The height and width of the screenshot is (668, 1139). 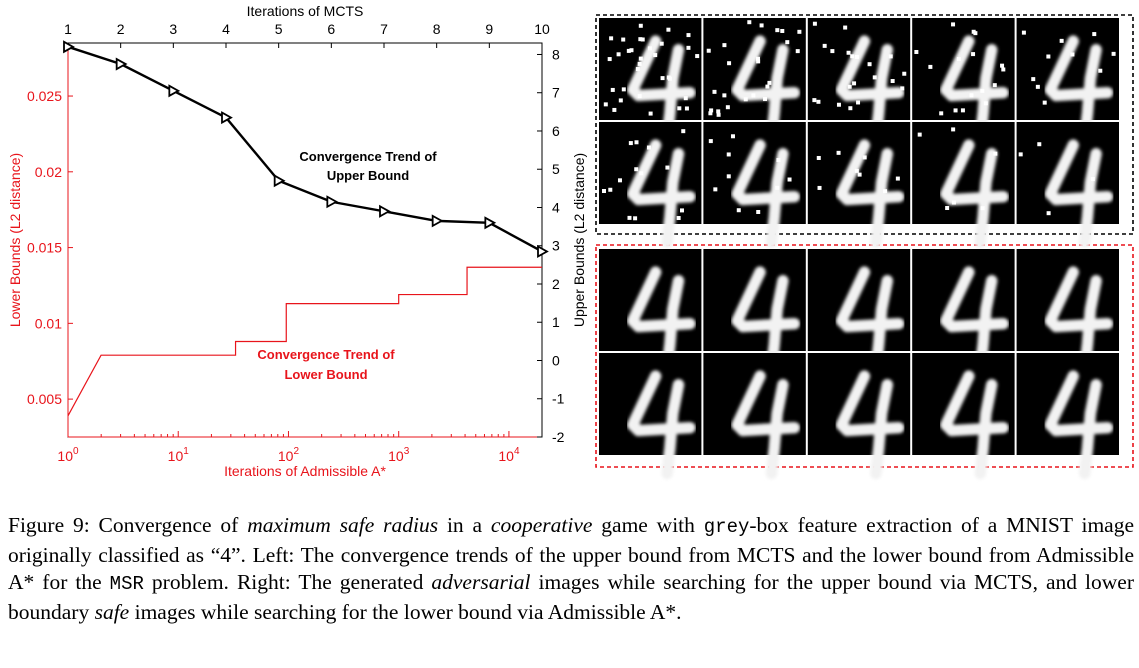 I want to click on bottom-tick-label: 10⁰, so click(x=68, y=455).